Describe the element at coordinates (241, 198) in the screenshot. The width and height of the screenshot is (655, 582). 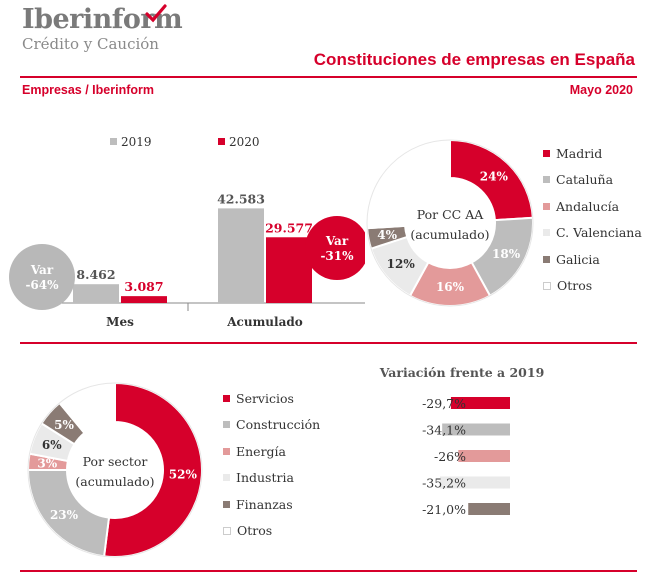
I see `bar-label-Acumulado-2019: 42.583` at that location.